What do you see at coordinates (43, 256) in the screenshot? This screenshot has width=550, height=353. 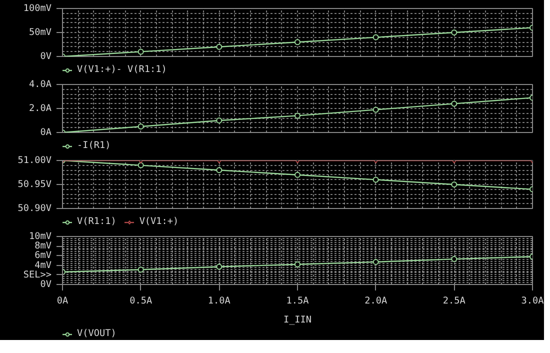 I see `y-tick-label: 6mV` at bounding box center [43, 256].